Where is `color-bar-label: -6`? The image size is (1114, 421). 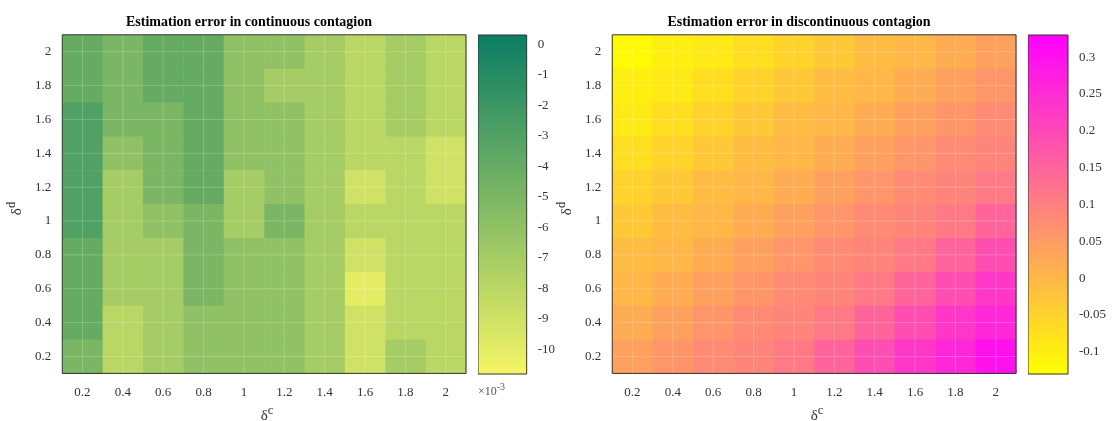
color-bar-label: -6 is located at coordinates (543, 226).